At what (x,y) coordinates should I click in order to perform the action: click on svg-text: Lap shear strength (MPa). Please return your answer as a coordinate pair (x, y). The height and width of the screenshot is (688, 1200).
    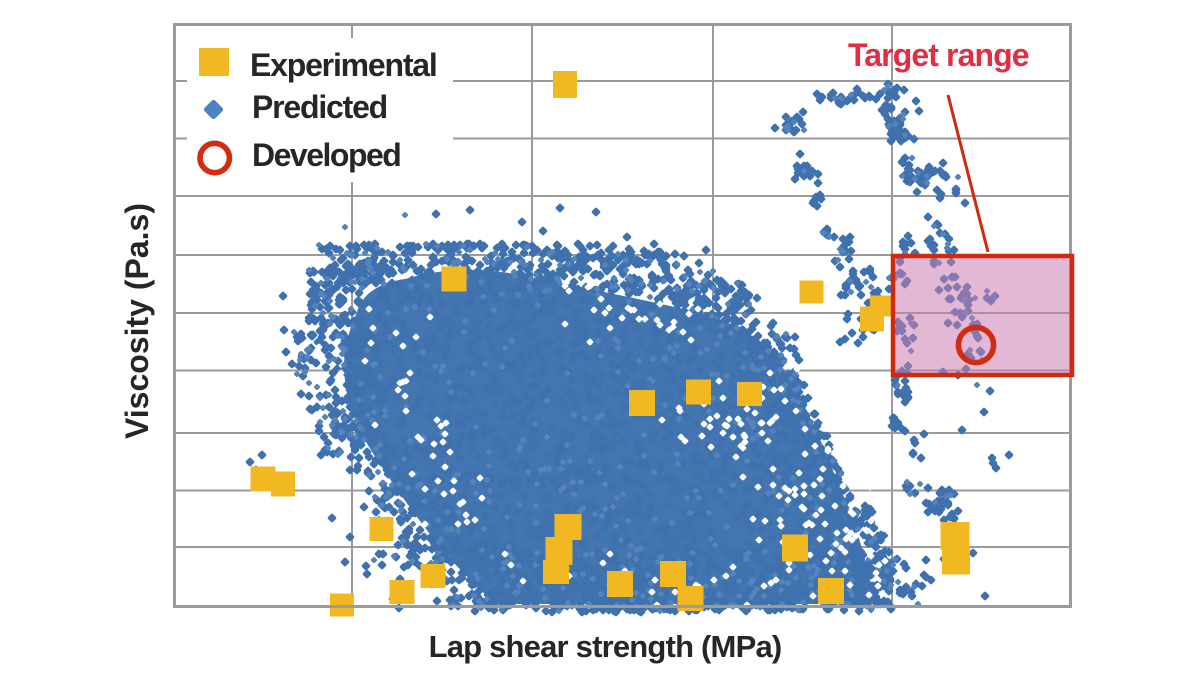
    Looking at the image, I should click on (605, 646).